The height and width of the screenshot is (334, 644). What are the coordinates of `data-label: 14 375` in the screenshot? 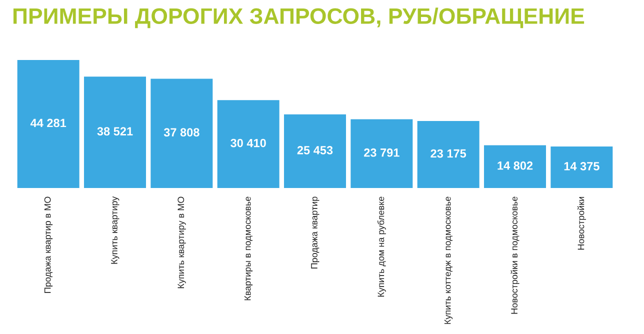 It's located at (582, 166).